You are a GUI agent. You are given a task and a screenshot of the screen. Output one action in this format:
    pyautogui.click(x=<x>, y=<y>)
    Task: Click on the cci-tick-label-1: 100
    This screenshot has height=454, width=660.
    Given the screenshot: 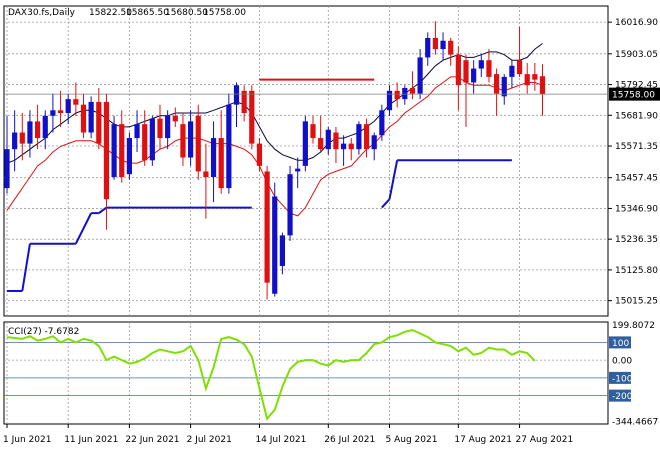 What is the action you would take?
    pyautogui.click(x=620, y=344)
    